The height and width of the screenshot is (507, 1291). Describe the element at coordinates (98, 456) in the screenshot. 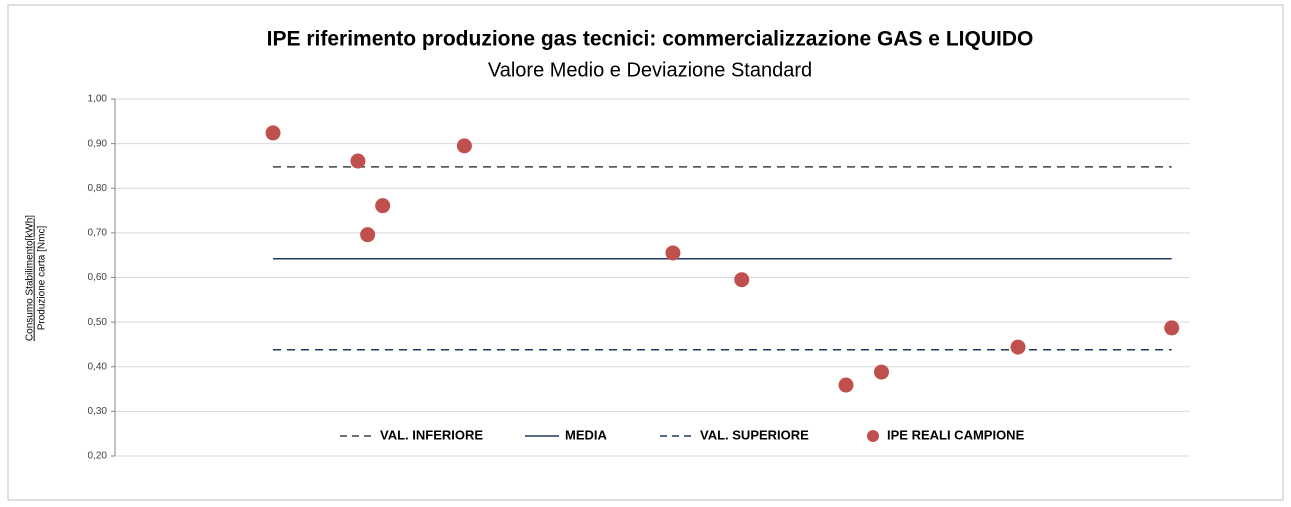

I see `y-tick-label: 0,20` at that location.